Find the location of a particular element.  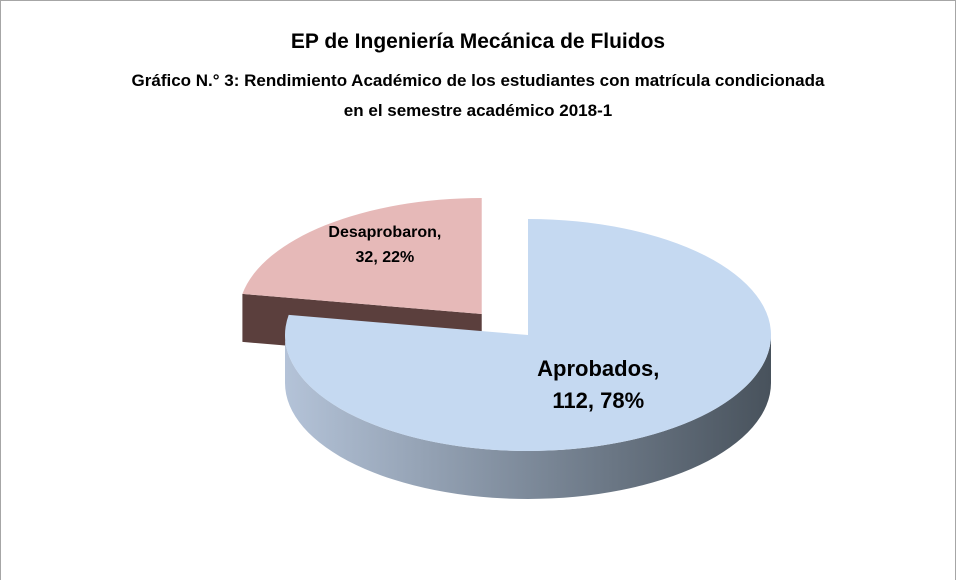

data-label: Aprobados, 112, 78% is located at coordinates (598, 384).